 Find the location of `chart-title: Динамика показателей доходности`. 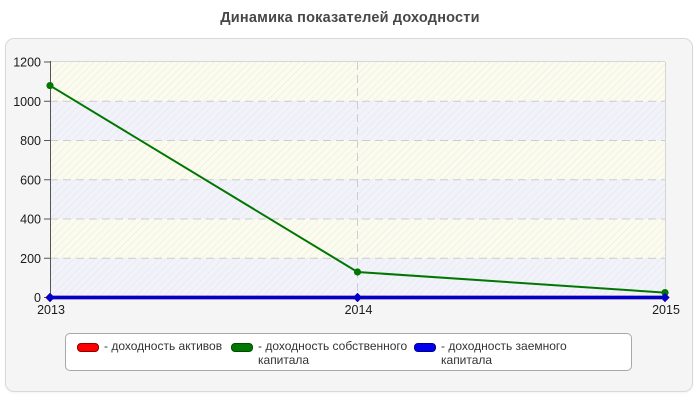

chart-title: Динамика показателей доходности is located at coordinates (350, 18).